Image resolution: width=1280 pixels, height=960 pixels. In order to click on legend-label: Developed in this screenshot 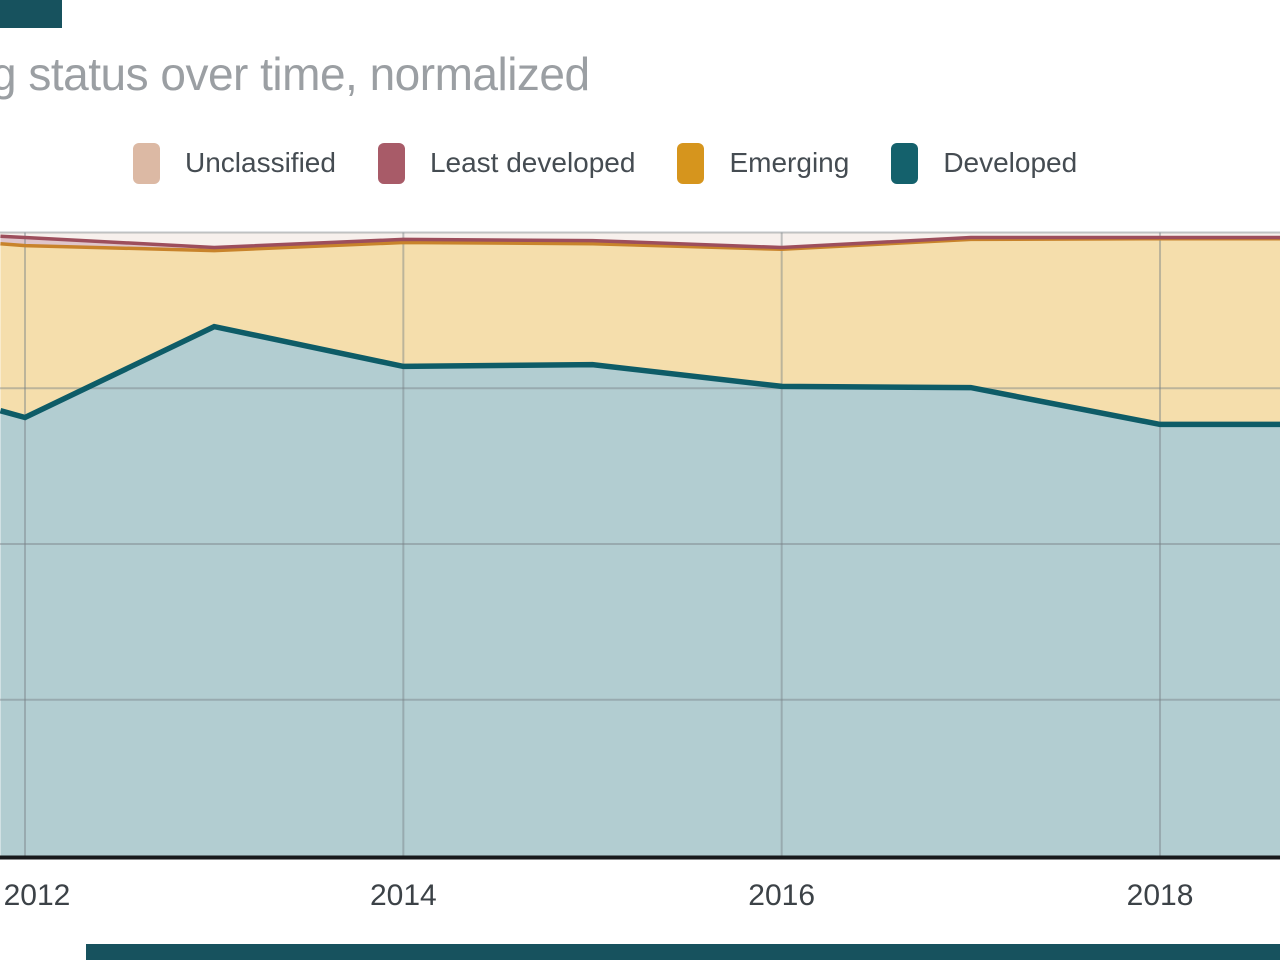, I will do `click(1010, 162)`.